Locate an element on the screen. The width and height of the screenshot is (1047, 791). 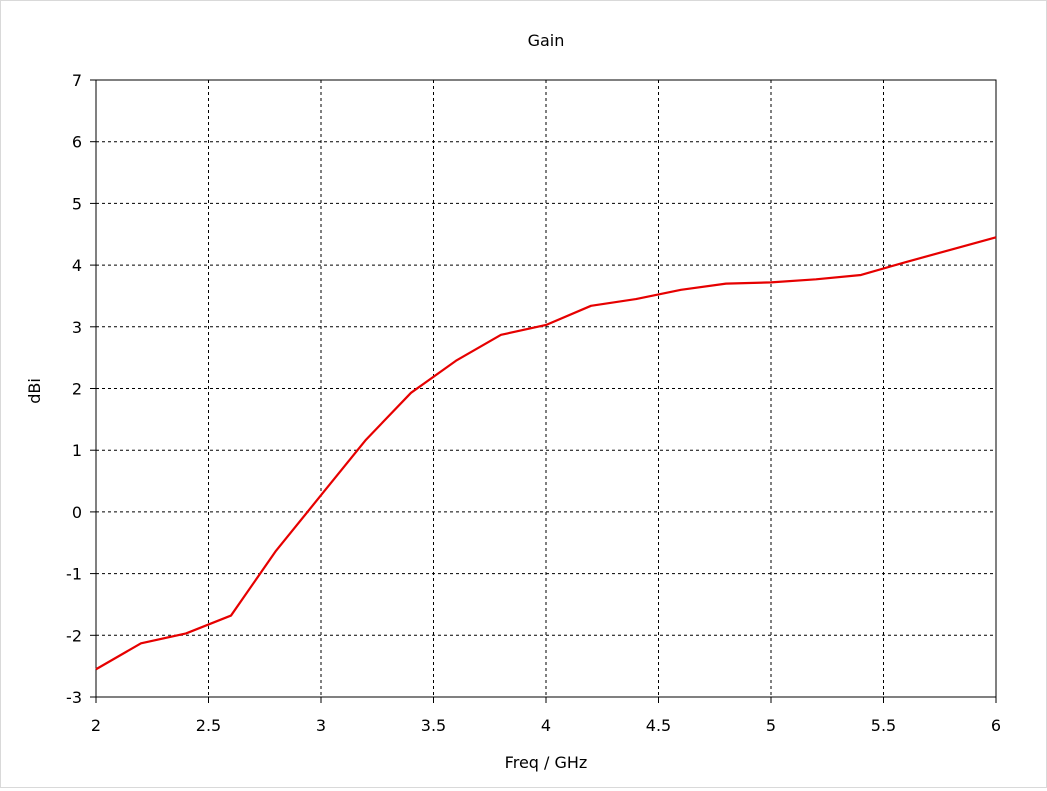
y-tick-label: -1 is located at coordinates (74, 574).